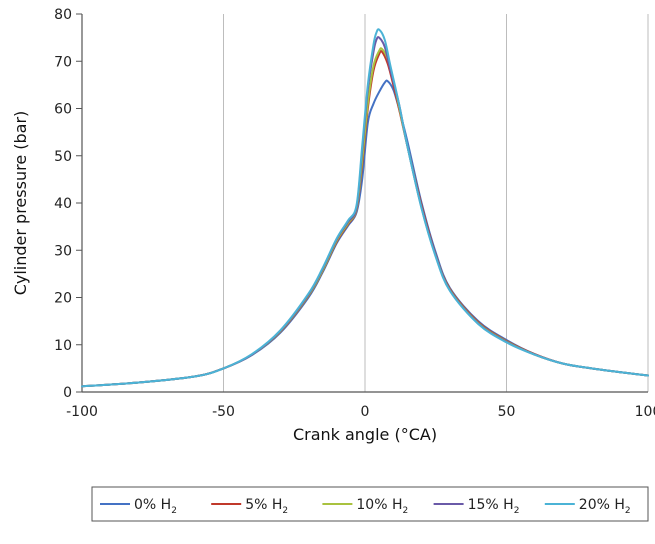  I want to click on y-tick-label: 20, so click(63, 299).